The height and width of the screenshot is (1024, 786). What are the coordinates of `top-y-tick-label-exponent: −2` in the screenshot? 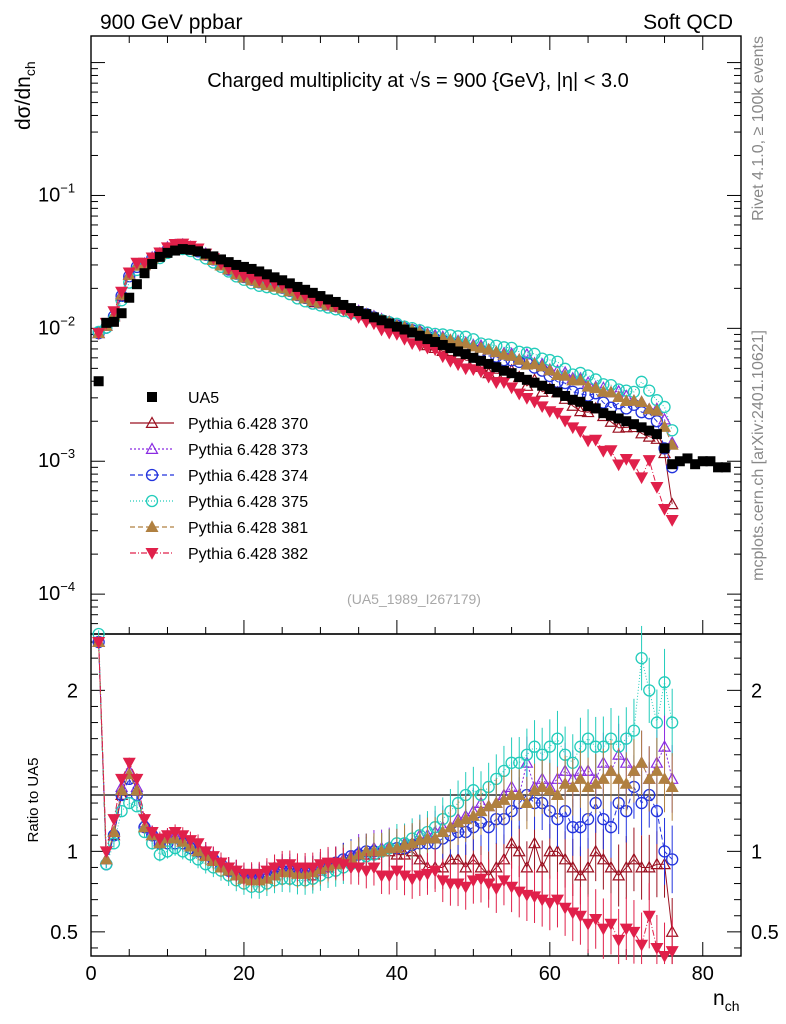 It's located at (67, 320).